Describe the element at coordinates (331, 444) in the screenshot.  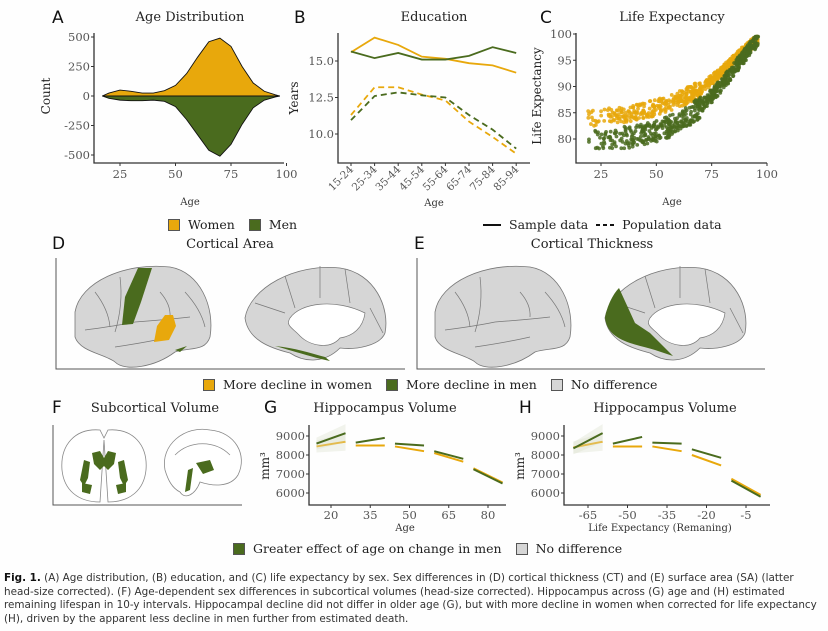
I see `segment-women` at that location.